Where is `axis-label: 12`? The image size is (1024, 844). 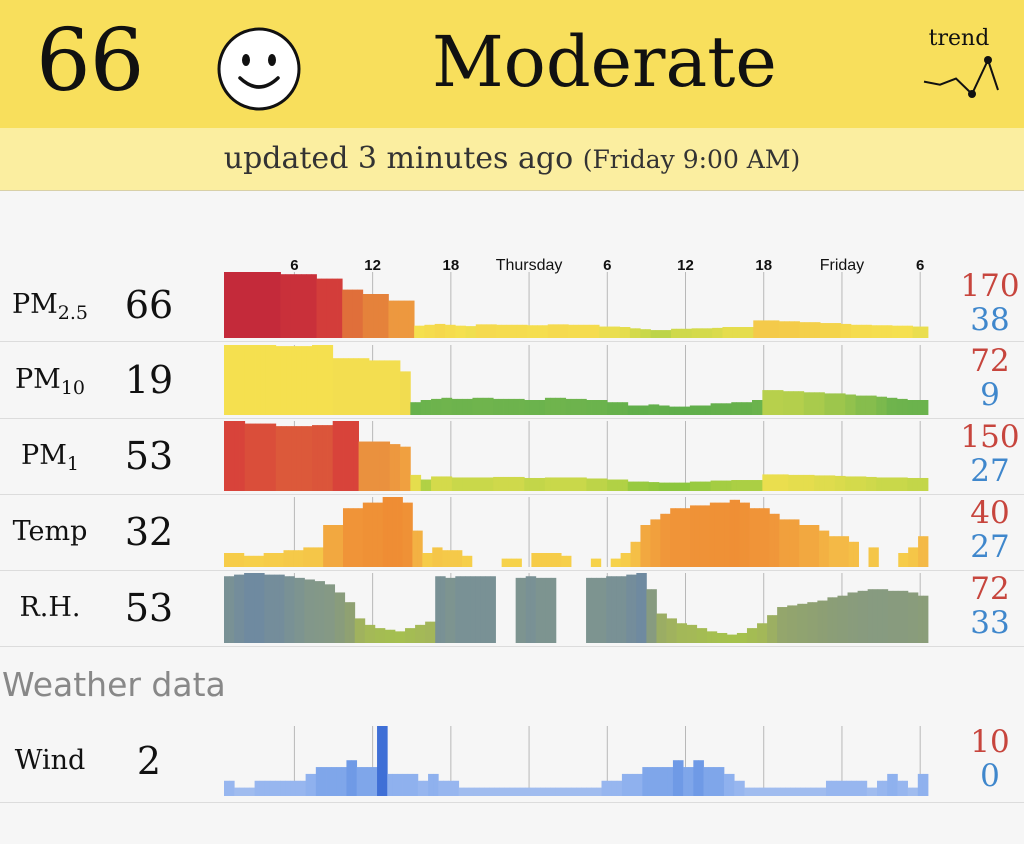
axis-label: 12 is located at coordinates (685, 265).